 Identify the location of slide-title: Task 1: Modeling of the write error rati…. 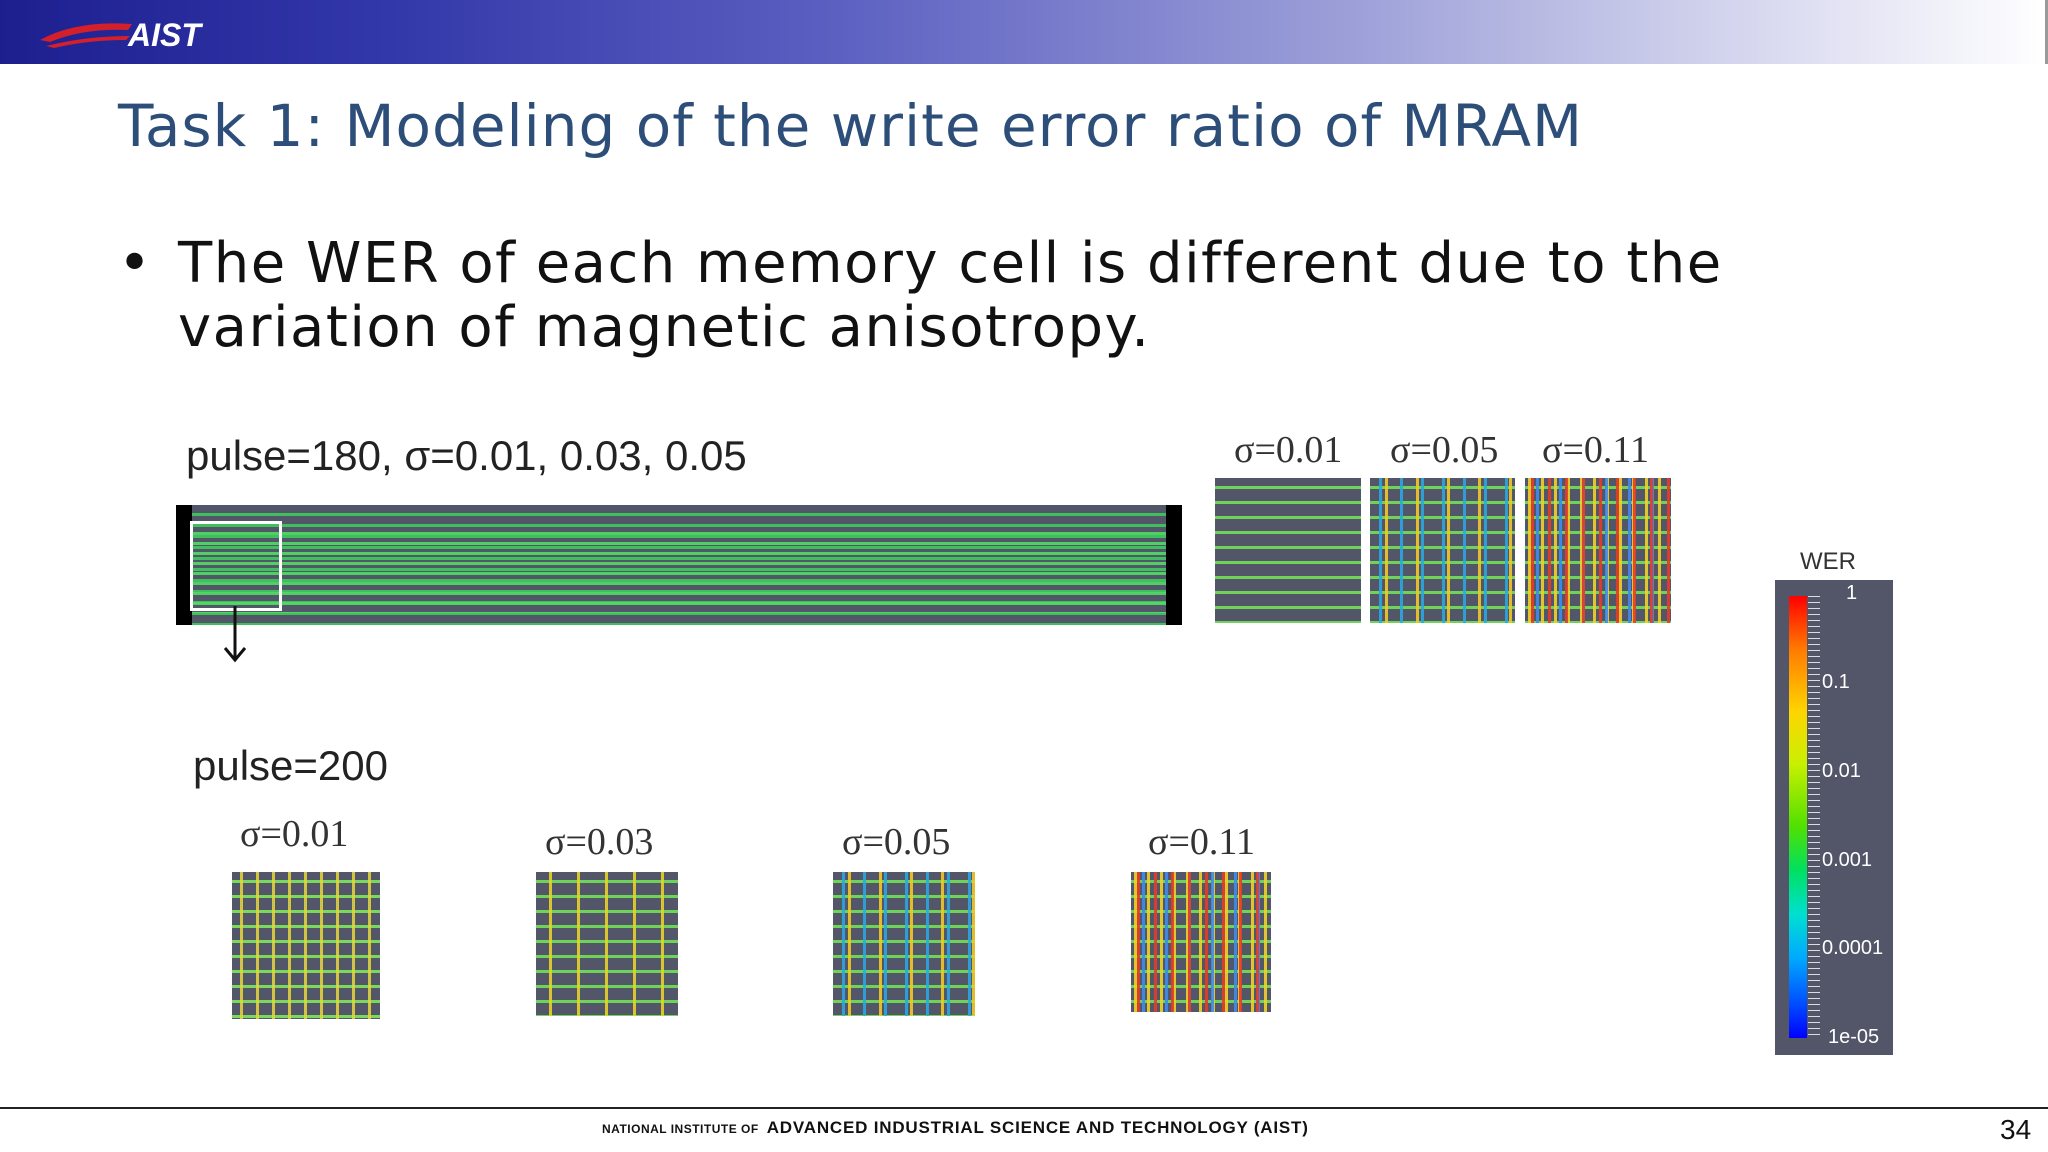
(851, 126).